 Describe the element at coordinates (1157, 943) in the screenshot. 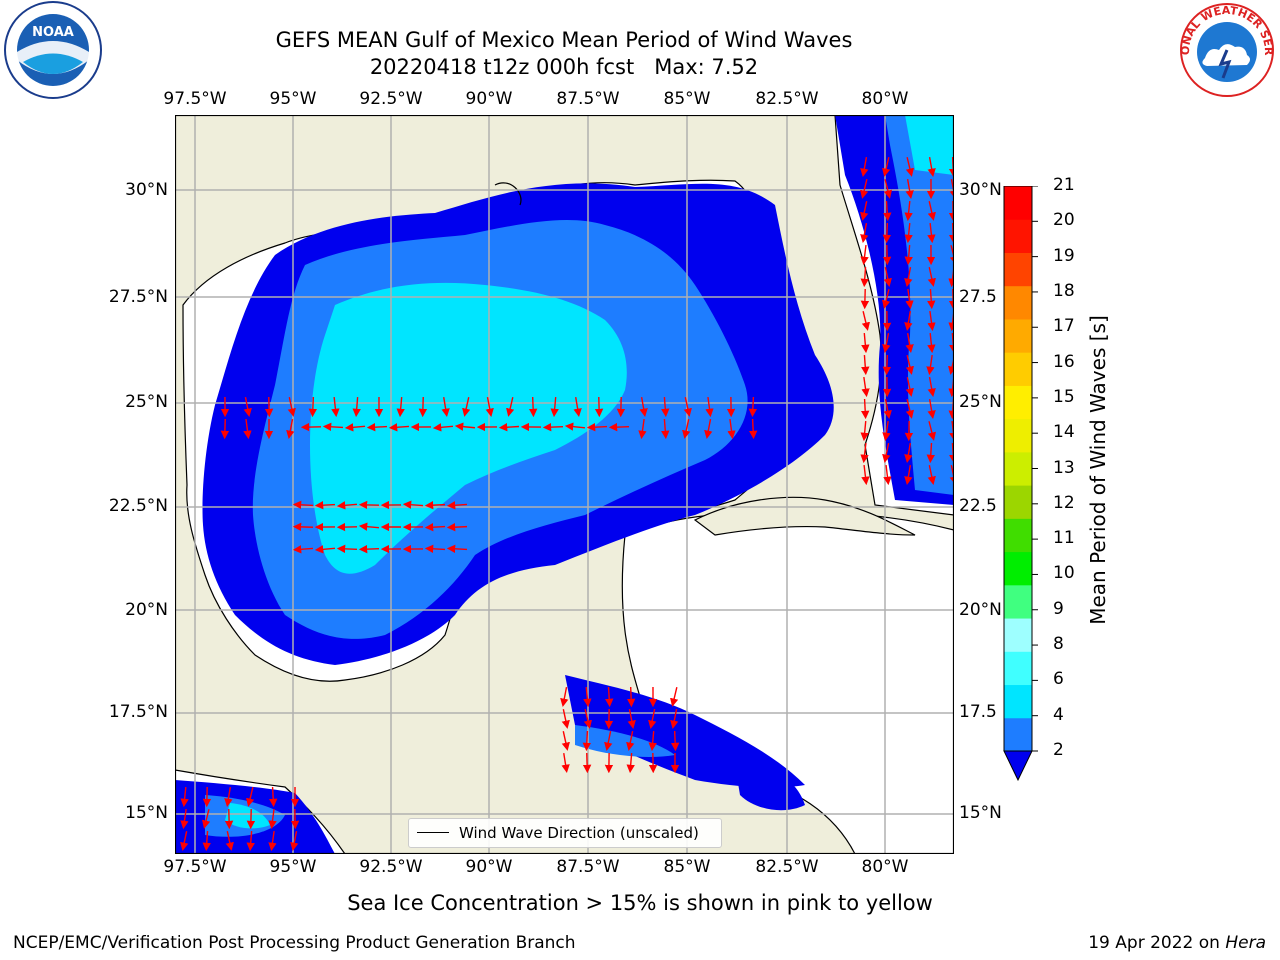

I see `footer-date-text: 19 Apr 2022 on` at that location.